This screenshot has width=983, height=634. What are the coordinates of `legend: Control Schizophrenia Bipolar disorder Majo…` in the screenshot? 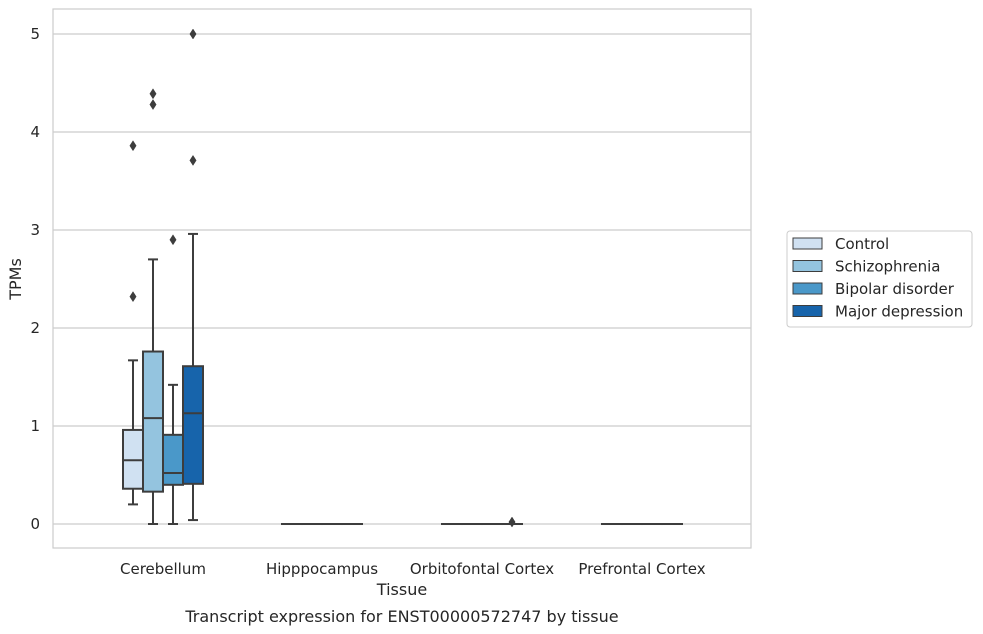 It's located at (879, 279).